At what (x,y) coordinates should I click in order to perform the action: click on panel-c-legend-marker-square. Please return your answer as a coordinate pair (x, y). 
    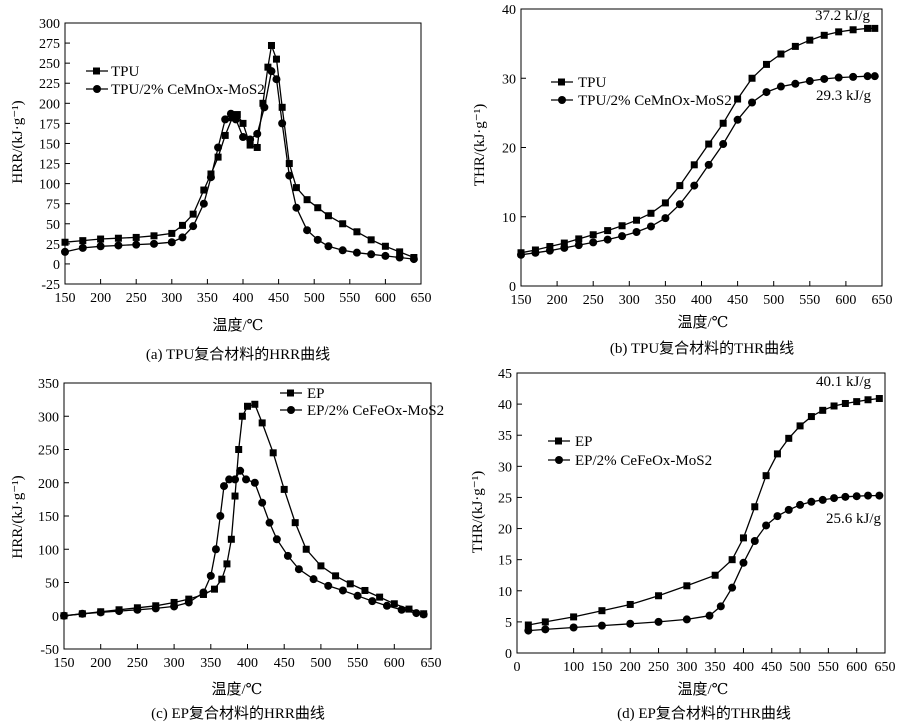
    Looking at the image, I should click on (290, 393).